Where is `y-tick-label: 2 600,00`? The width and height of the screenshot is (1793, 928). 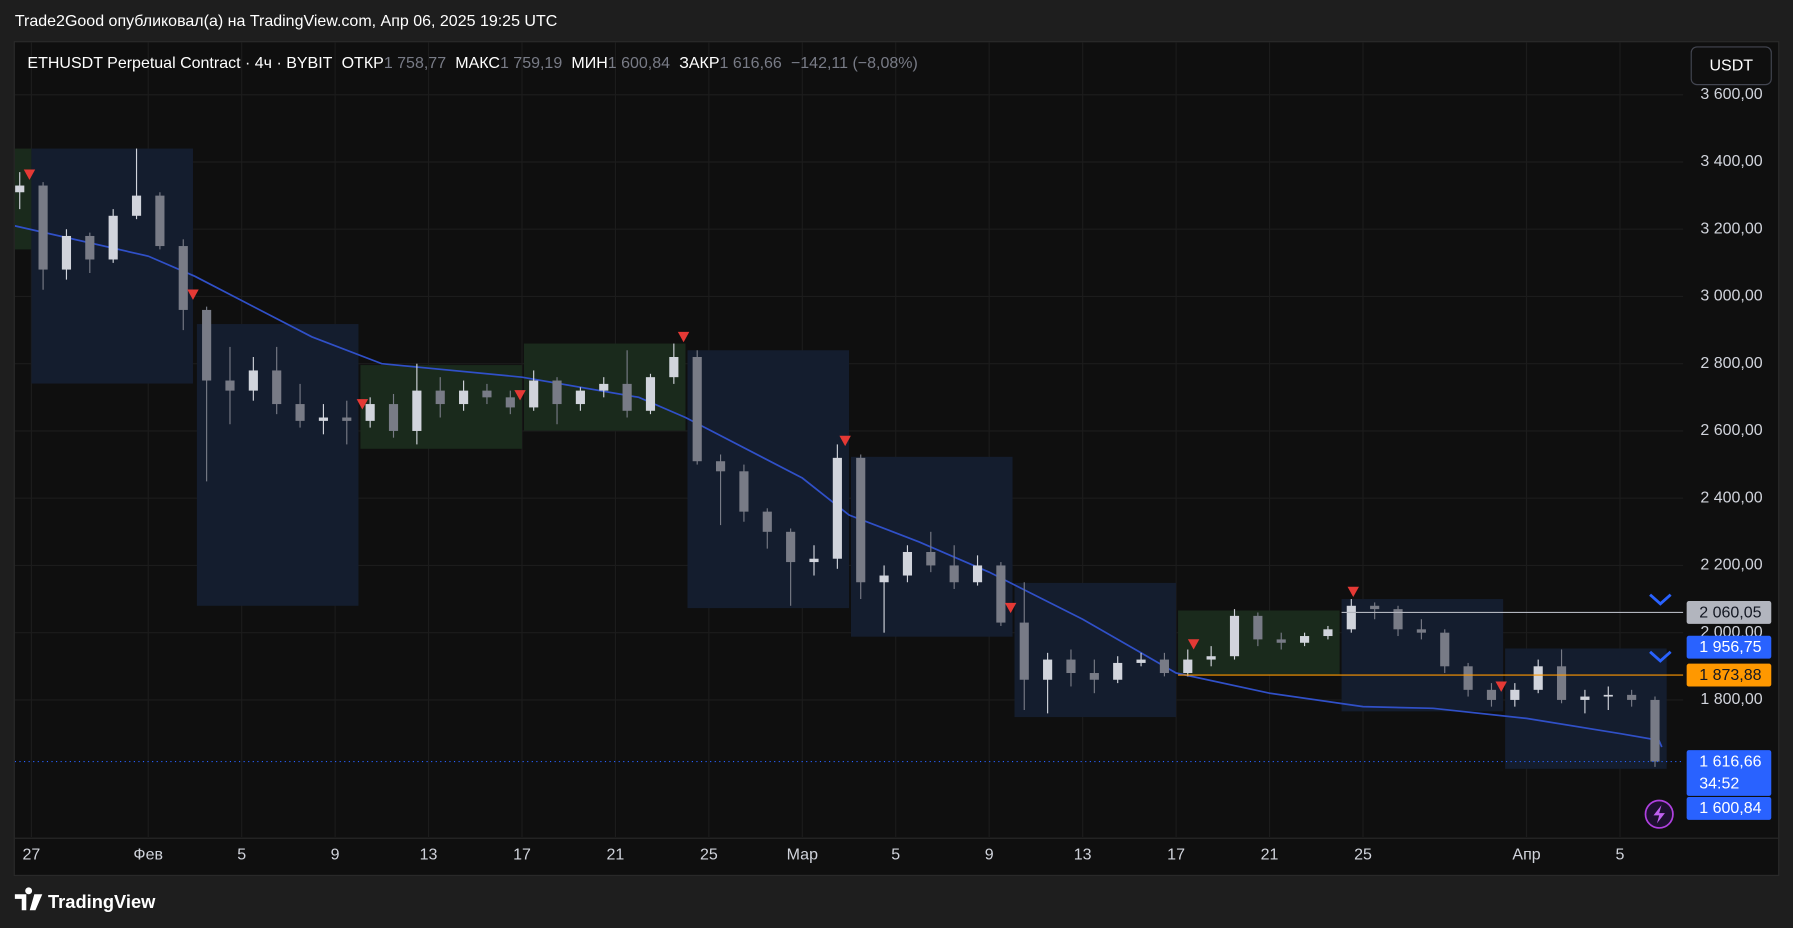
y-tick-label: 2 600,00 is located at coordinates (1731, 430).